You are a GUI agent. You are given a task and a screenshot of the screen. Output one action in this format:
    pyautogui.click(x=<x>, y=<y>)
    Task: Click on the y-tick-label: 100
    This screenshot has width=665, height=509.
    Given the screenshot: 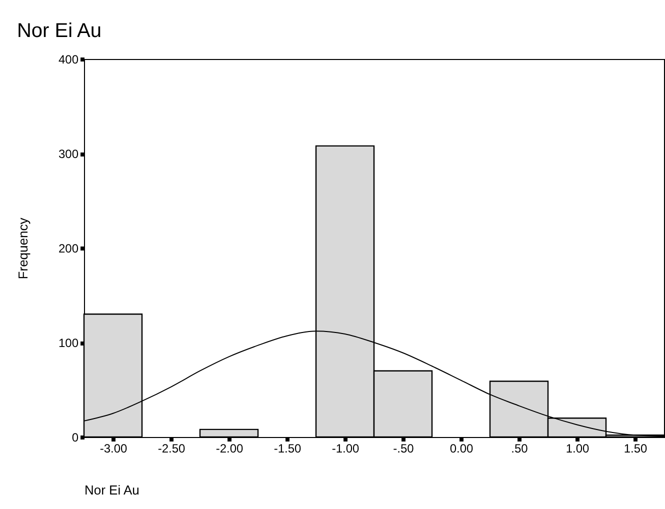 What is the action you would take?
    pyautogui.click(x=68, y=343)
    